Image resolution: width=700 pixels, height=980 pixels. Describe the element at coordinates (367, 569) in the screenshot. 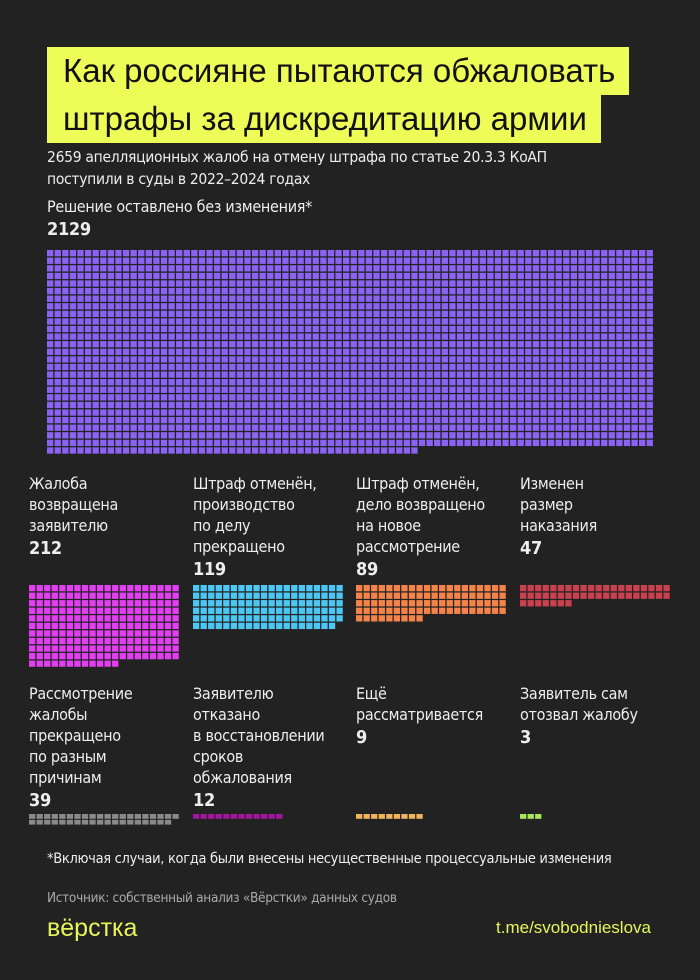

I see `category-value: 89` at that location.